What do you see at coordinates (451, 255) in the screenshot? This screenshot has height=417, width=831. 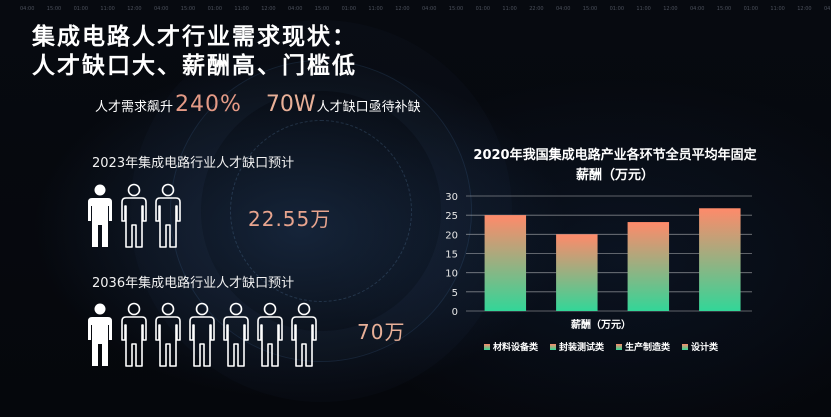 I see `y-tick-label: 15` at bounding box center [451, 255].